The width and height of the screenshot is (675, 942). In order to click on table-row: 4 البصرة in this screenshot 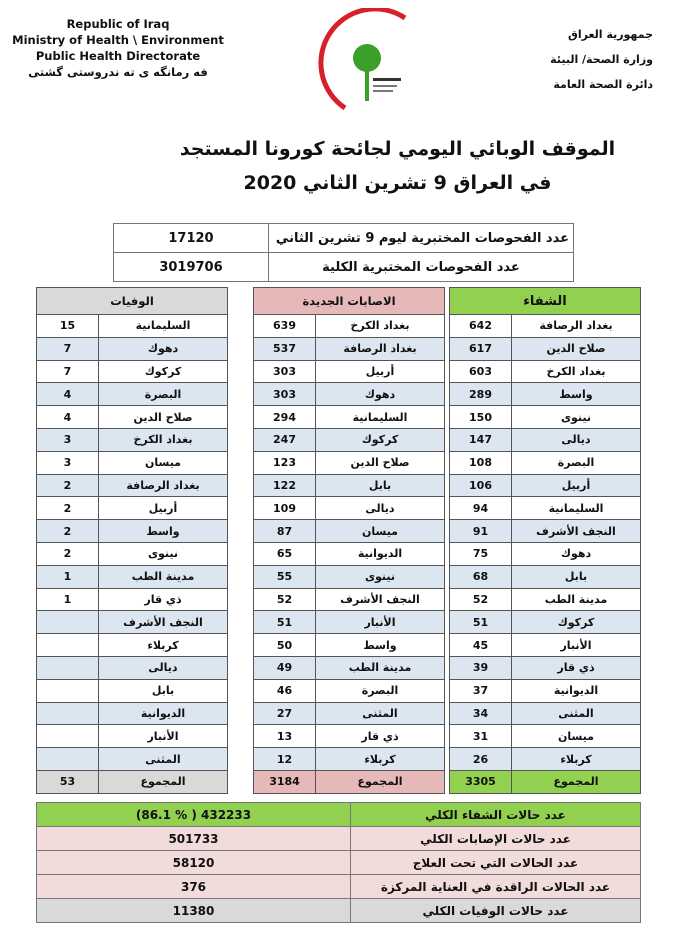, I will do `click(132, 394)`.